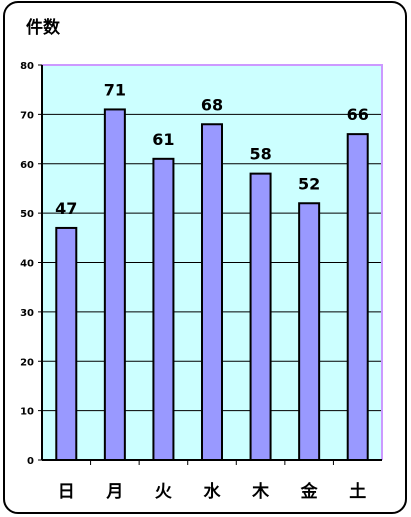 This screenshot has height=517, width=411. Describe the element at coordinates (357, 491) in the screenshot. I see `x-tick-label: 土` at that location.